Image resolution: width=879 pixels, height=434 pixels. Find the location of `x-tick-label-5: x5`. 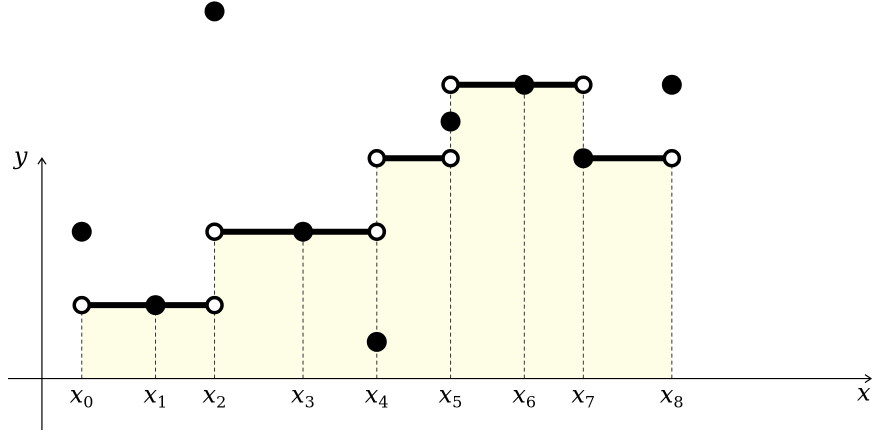

x-tick-label-5: x5 is located at coordinates (451, 396).